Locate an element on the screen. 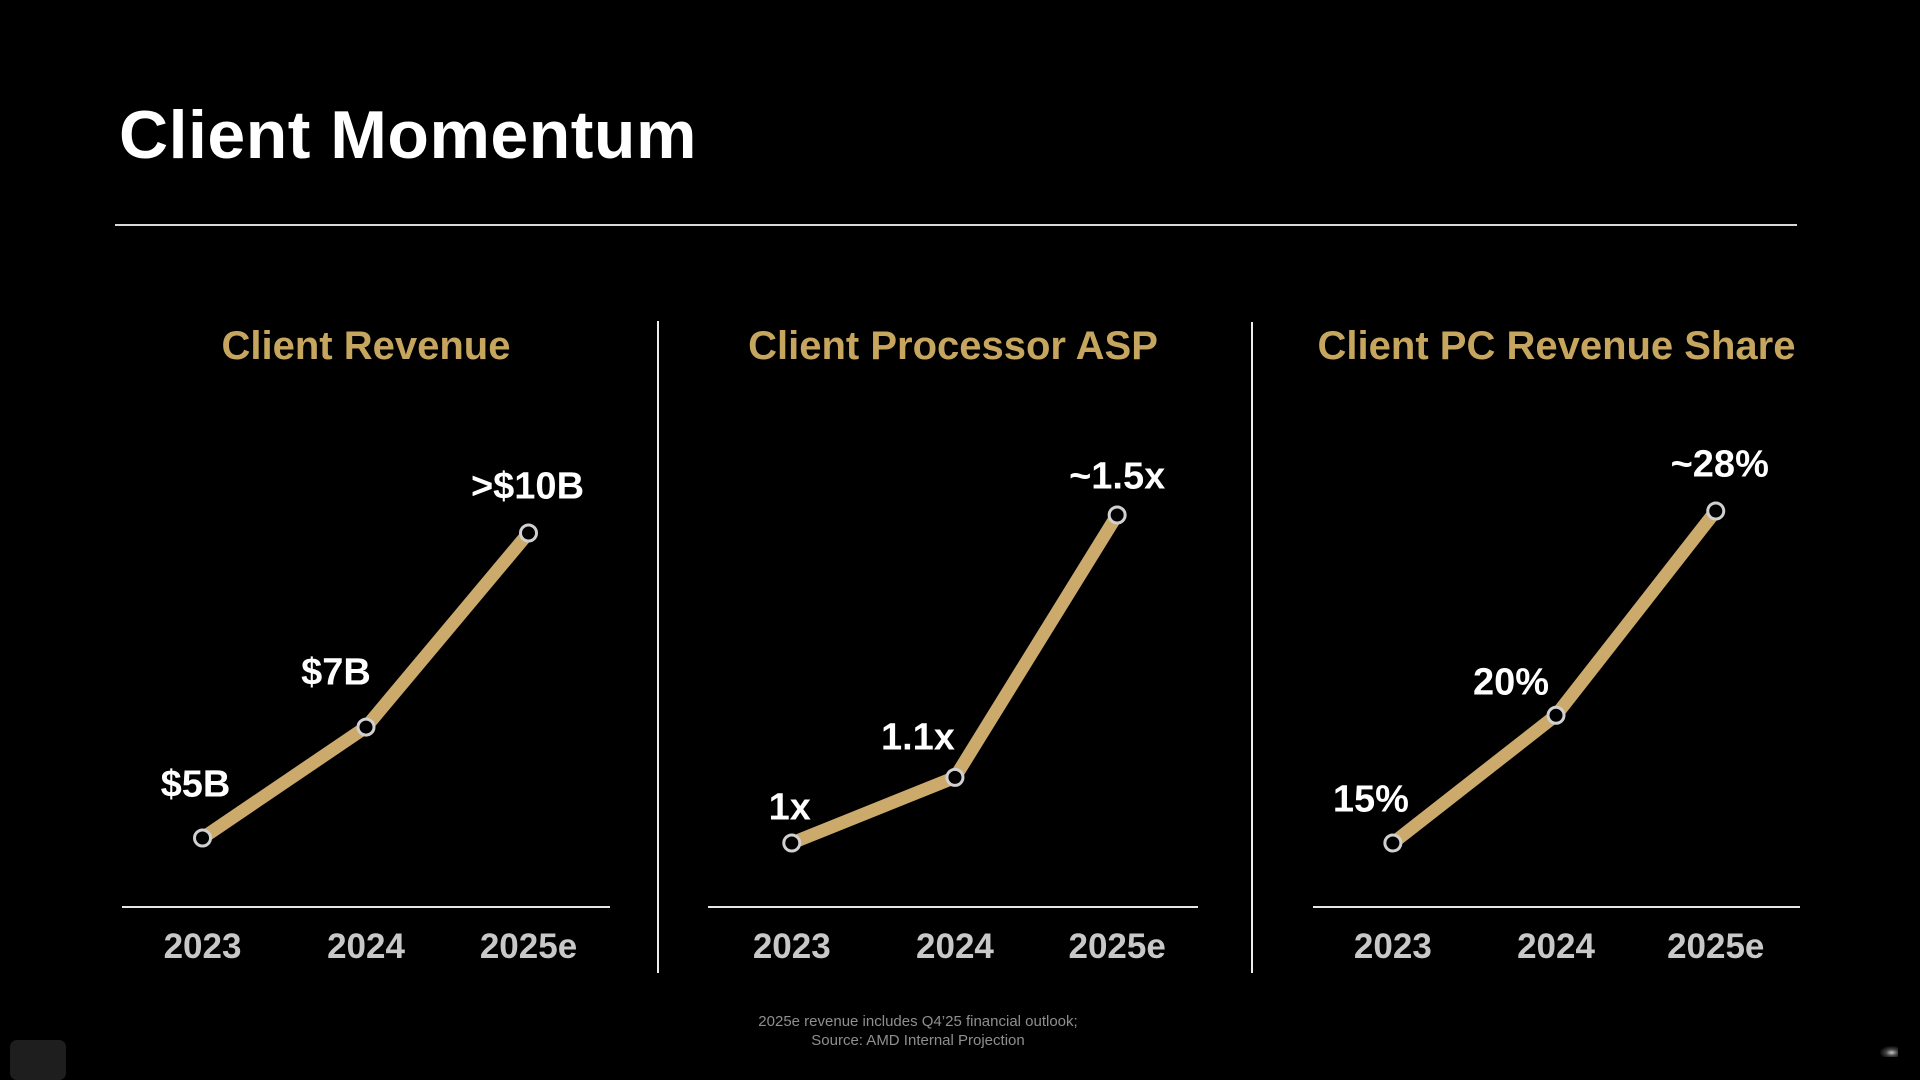 This screenshot has width=1920, height=1080. x-tick-chart-1-2023: 2023 is located at coordinates (791, 946).